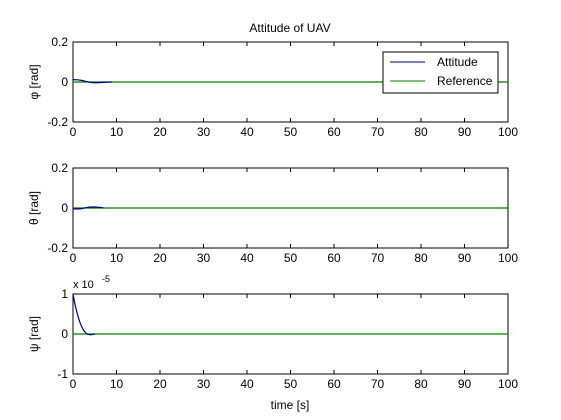 The image size is (561, 420). What do you see at coordinates (106, 279) in the screenshot?
I see `y-exponent-power: -5` at bounding box center [106, 279].